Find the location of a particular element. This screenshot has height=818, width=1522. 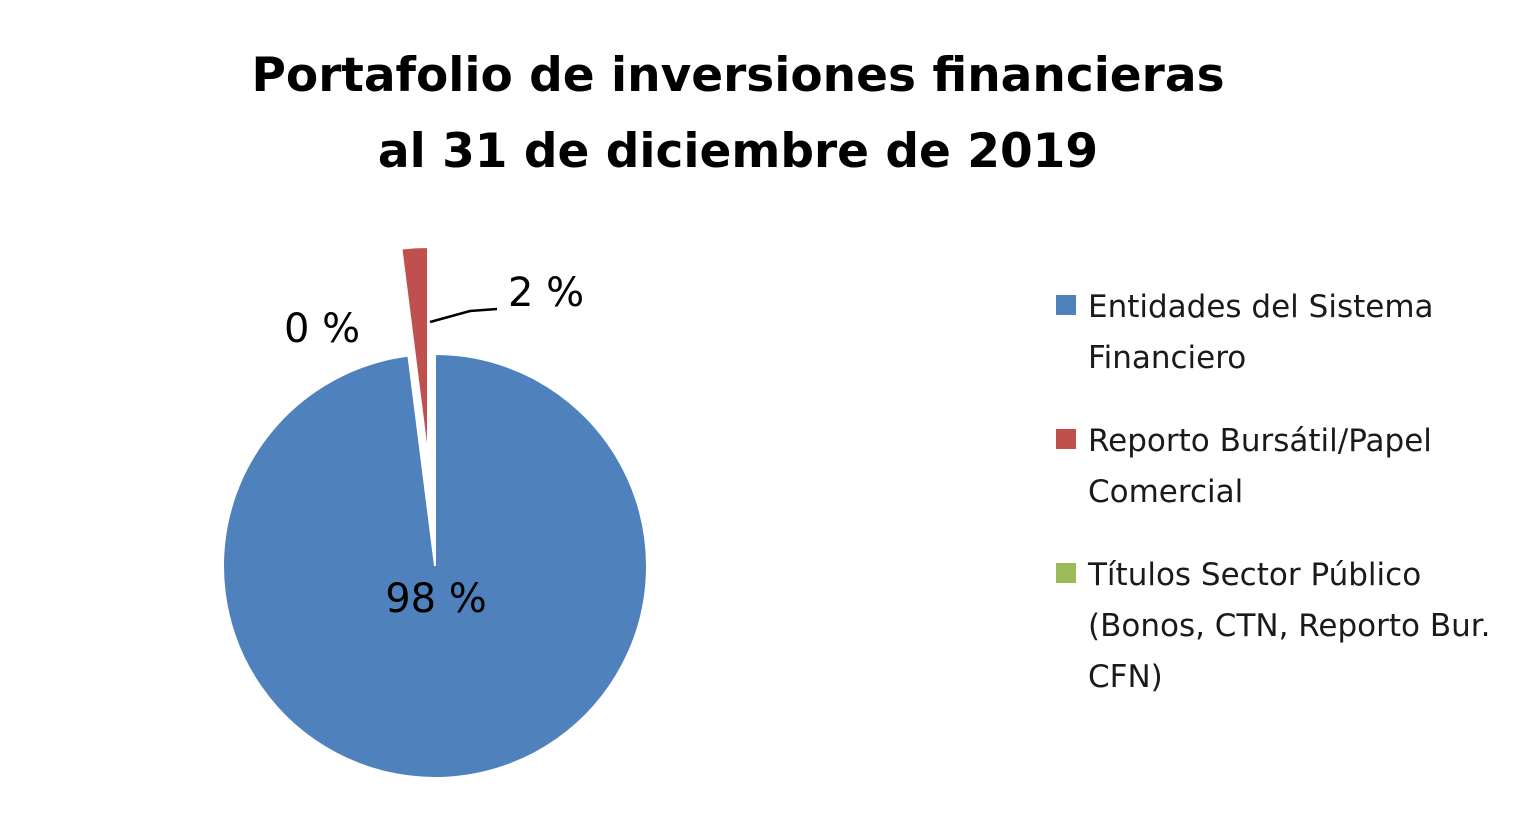

data-label-titulos: 0 % is located at coordinates (322, 329).